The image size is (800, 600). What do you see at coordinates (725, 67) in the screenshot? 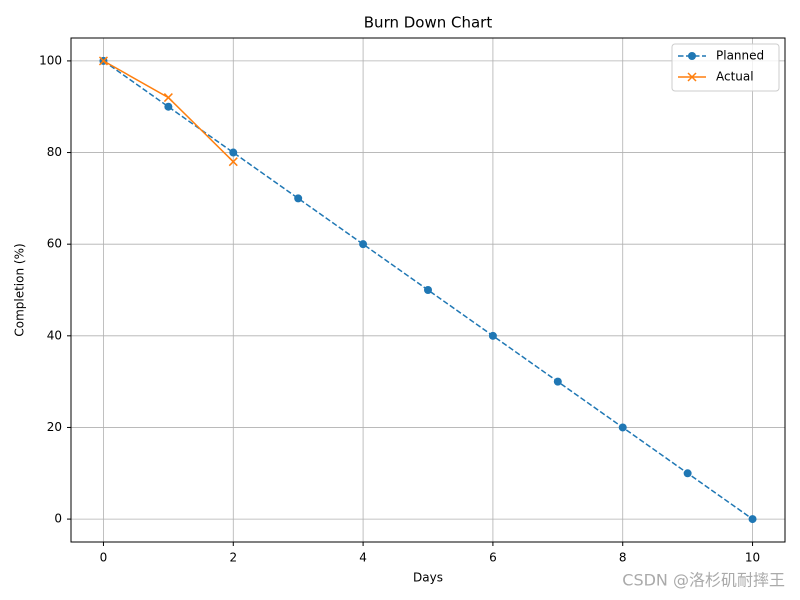
I see `legend: Planned Actual` at bounding box center [725, 67].